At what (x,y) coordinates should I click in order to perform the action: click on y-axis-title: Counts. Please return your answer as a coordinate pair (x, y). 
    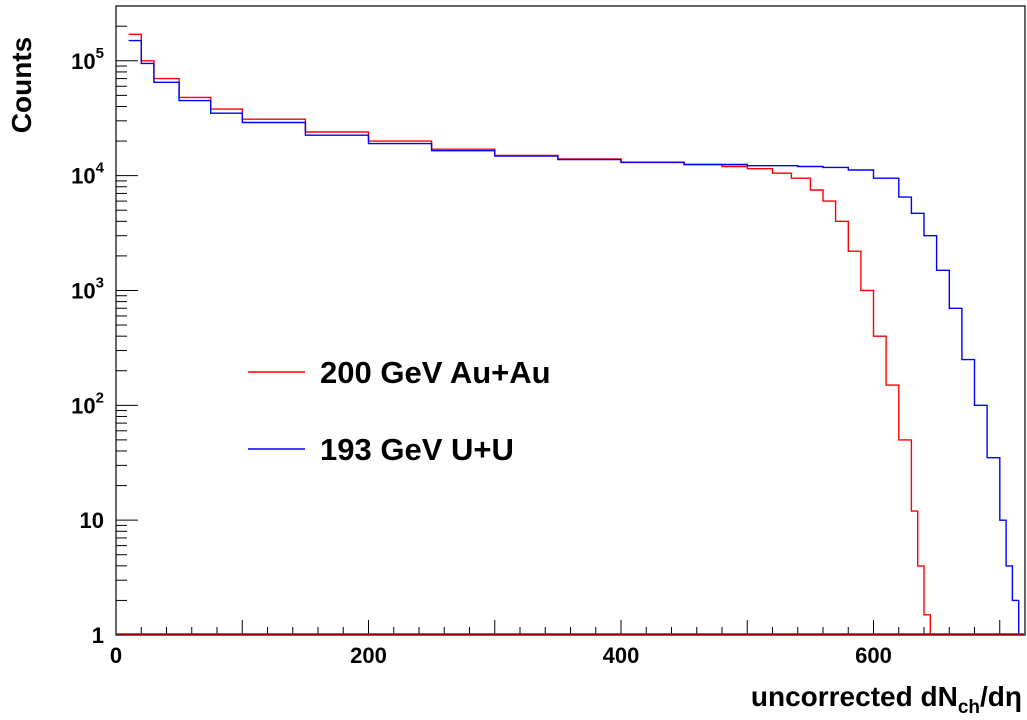
    Looking at the image, I should click on (21, 85).